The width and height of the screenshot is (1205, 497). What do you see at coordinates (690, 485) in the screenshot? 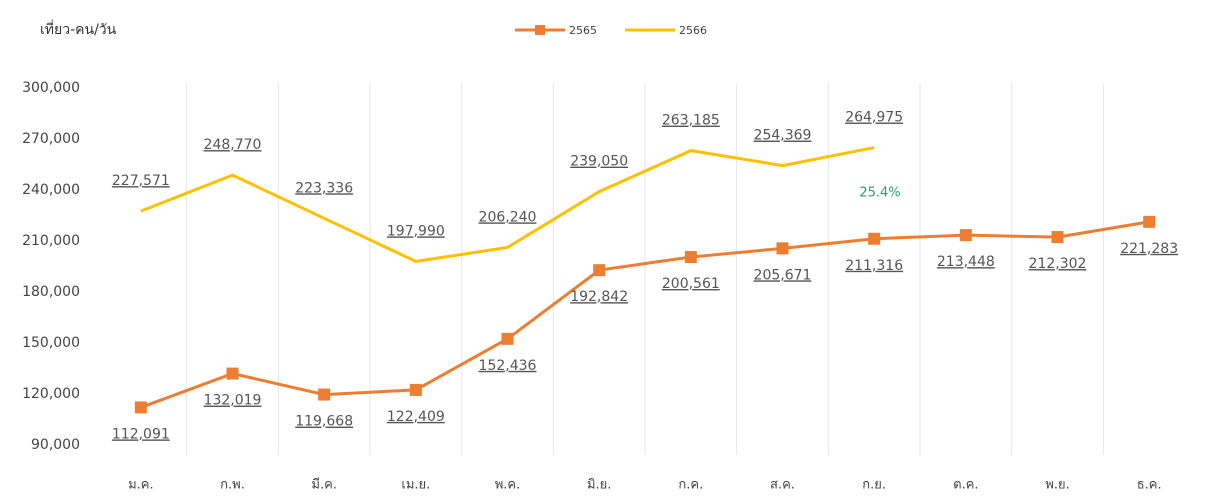
I see `x-tick-label: ก.ค.` at bounding box center [690, 485].